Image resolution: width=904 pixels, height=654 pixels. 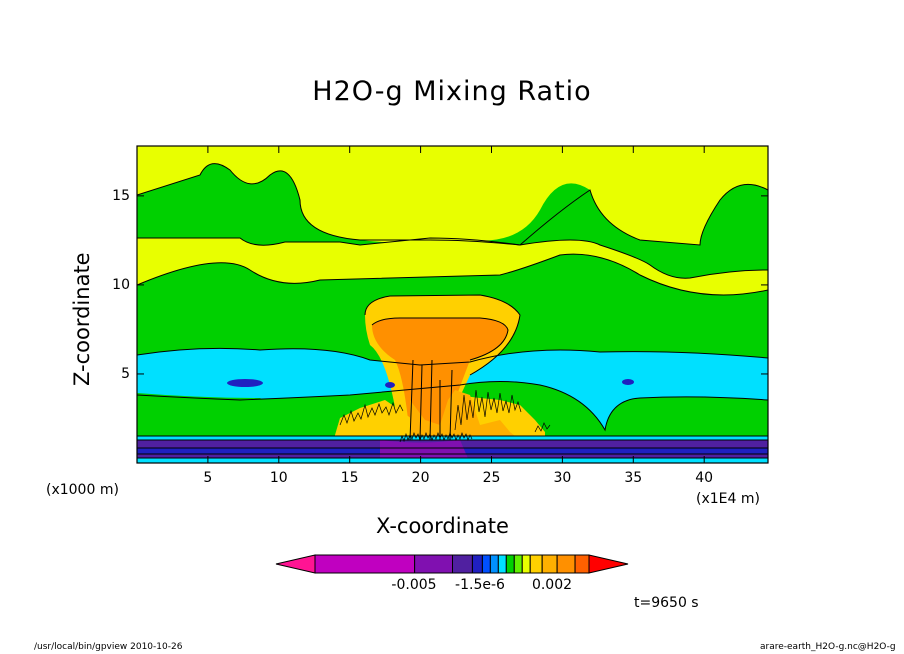 What do you see at coordinates (440, 379) in the screenshot?
I see `region-anvil-inner` at bounding box center [440, 379].